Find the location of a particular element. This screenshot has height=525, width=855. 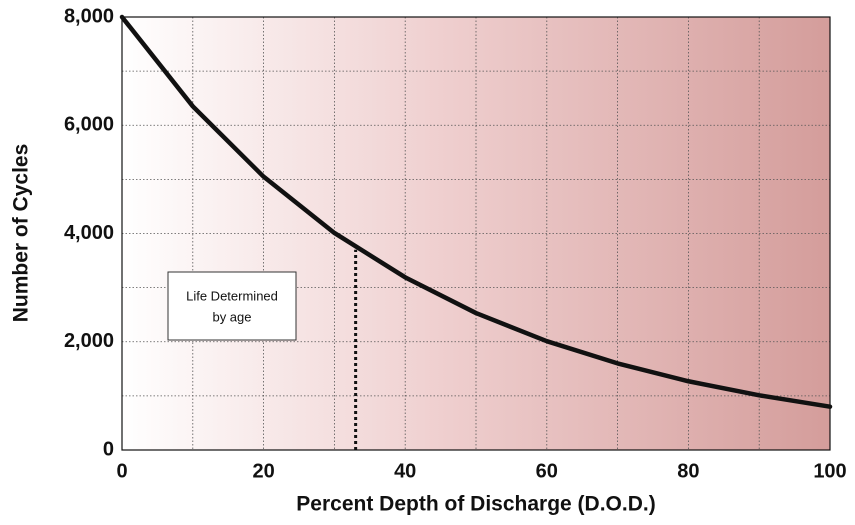

annotation-box is located at coordinates (232, 306).